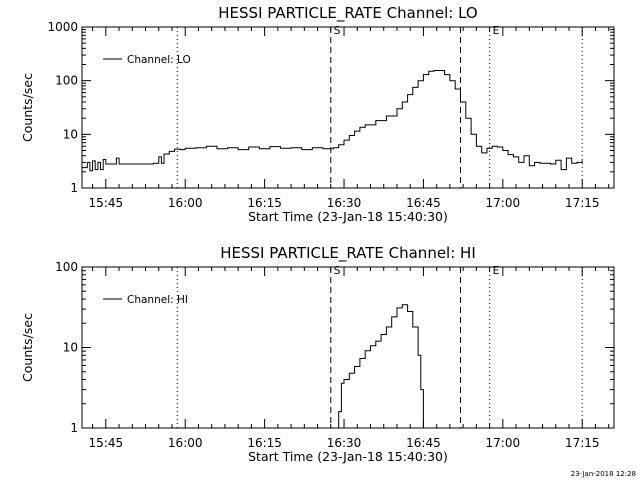  Describe the element at coordinates (348, 253) in the screenshot. I see `chart-title: HESSI PARTICLE_RATE Channel: HI` at that location.